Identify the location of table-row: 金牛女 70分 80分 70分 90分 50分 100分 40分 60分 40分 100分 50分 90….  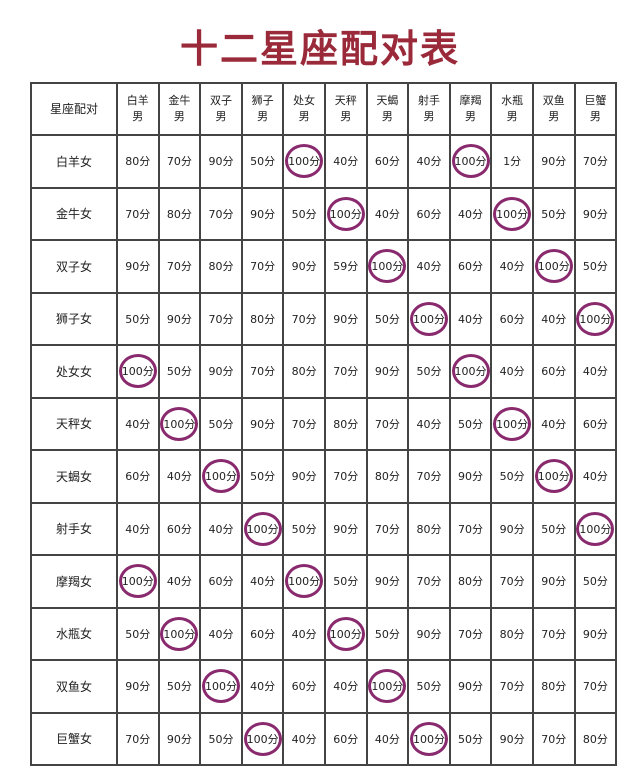
(324, 213).